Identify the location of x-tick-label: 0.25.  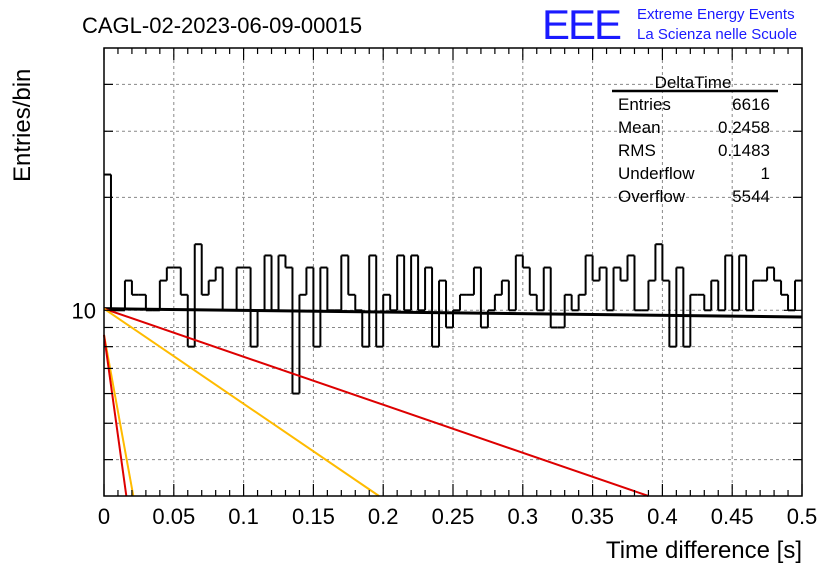
(453, 516).